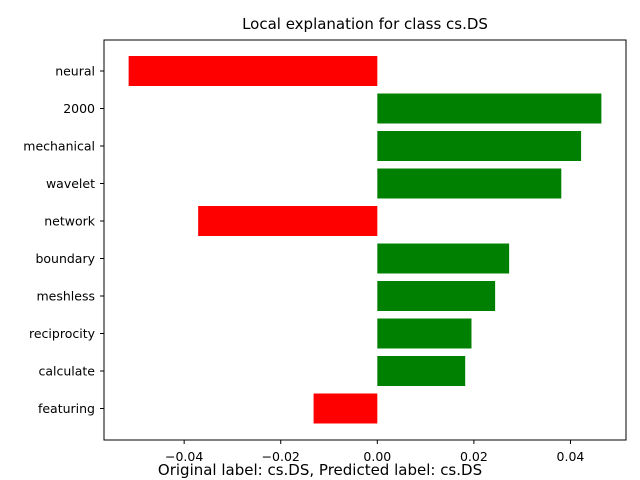 Image resolution: width=640 pixels, height=480 pixels. Describe the element at coordinates (377, 456) in the screenshot. I see `x-tick-label: 0.00` at that location.